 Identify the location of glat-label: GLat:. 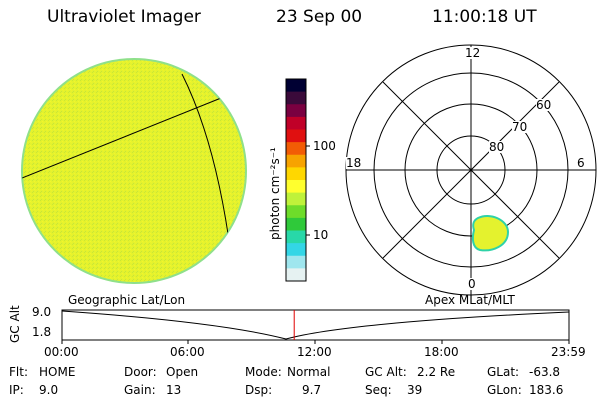
(503, 372).